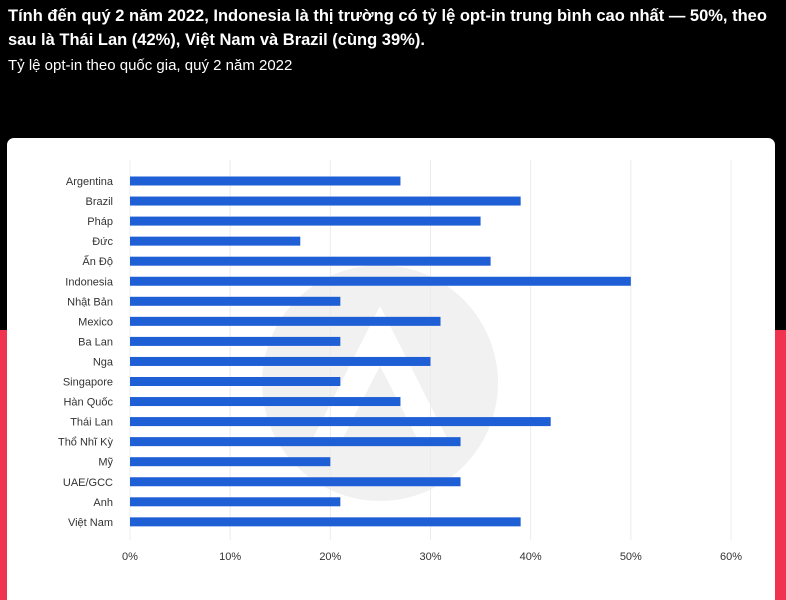  What do you see at coordinates (95, 342) in the screenshot?
I see `y-category-label: Ba Lan` at bounding box center [95, 342].